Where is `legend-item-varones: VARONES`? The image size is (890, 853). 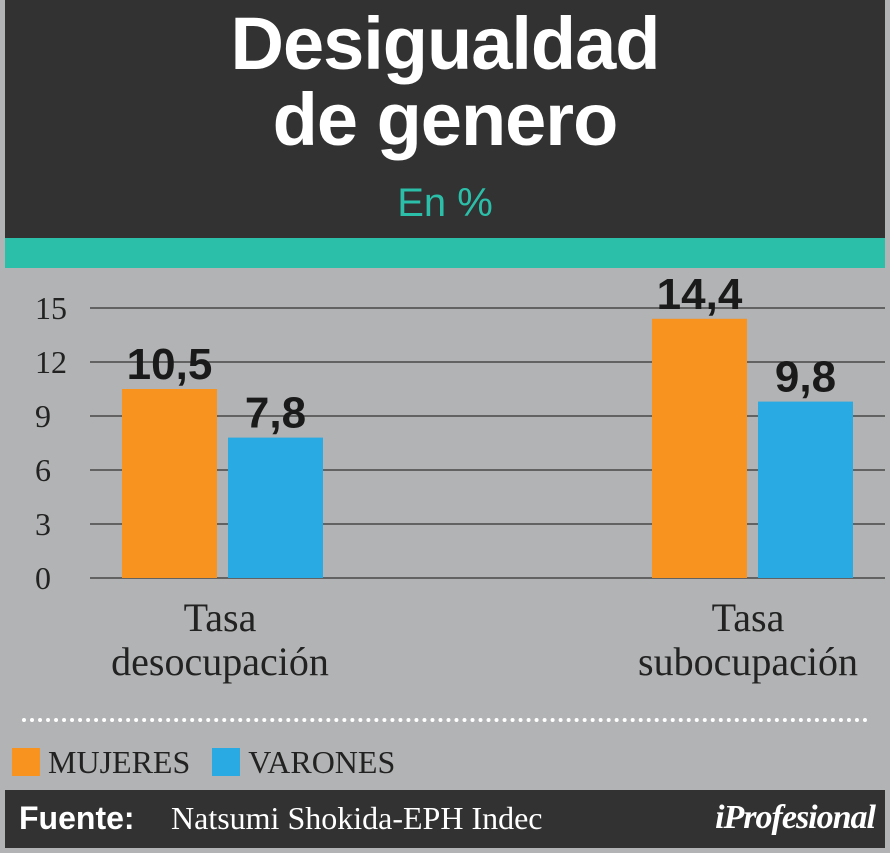 legend-item-varones: VARONES is located at coordinates (303, 762).